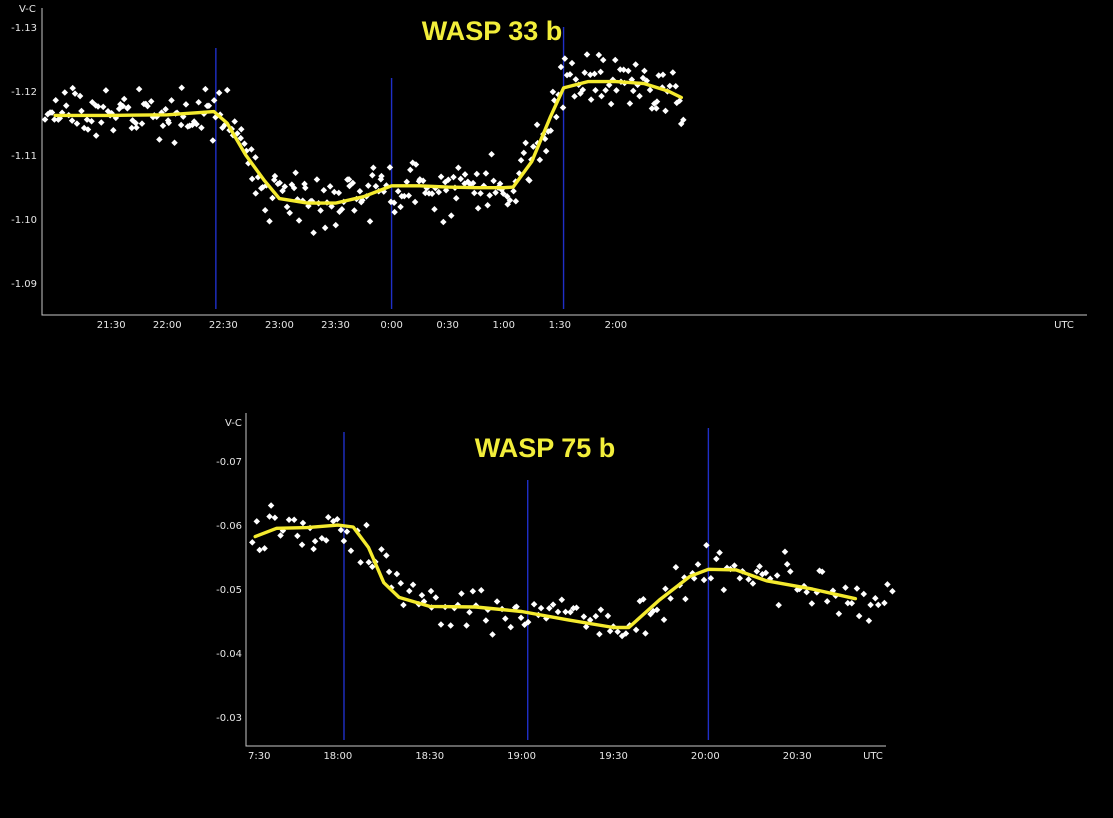 The width and height of the screenshot is (1113, 818). Describe the element at coordinates (504, 325) in the screenshot. I see `x-tick-label: 1:00` at that location.